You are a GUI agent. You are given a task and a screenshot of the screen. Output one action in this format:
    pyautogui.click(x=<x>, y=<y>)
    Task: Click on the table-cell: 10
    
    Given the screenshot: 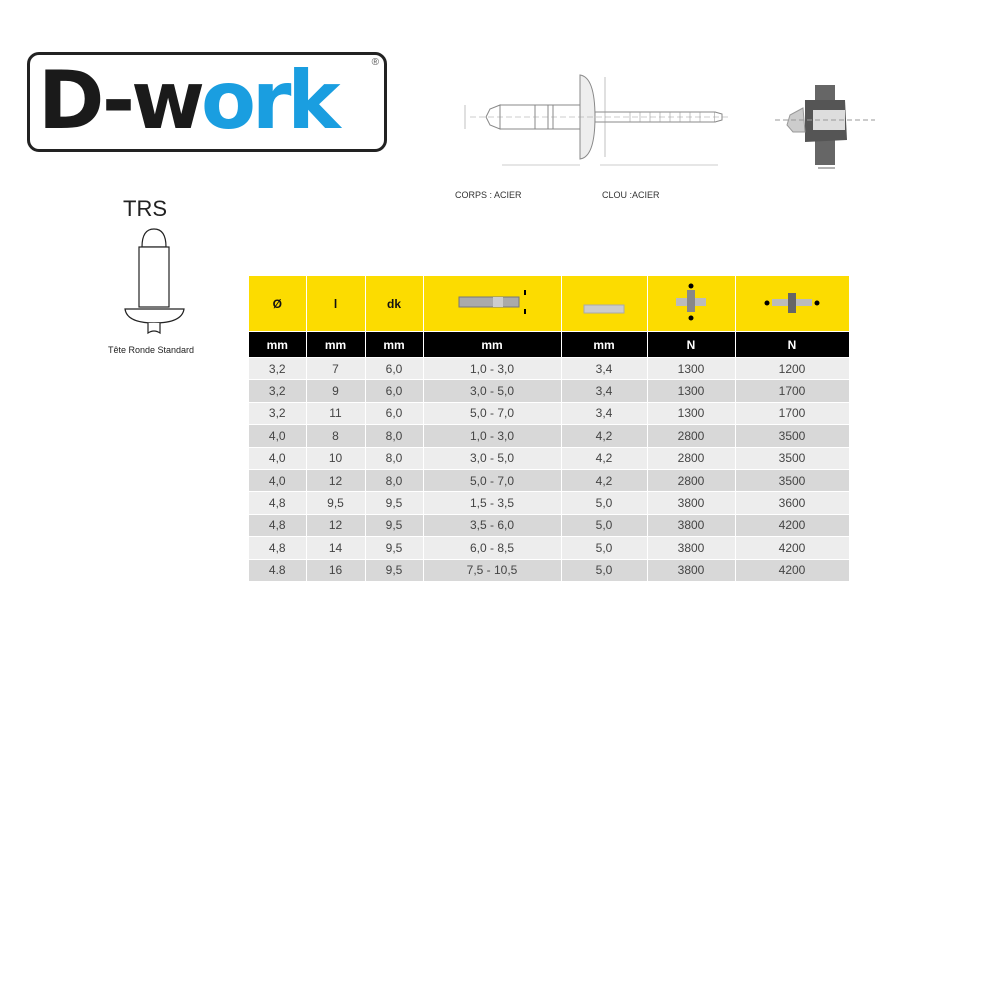 What is the action you would take?
    pyautogui.click(x=336, y=458)
    